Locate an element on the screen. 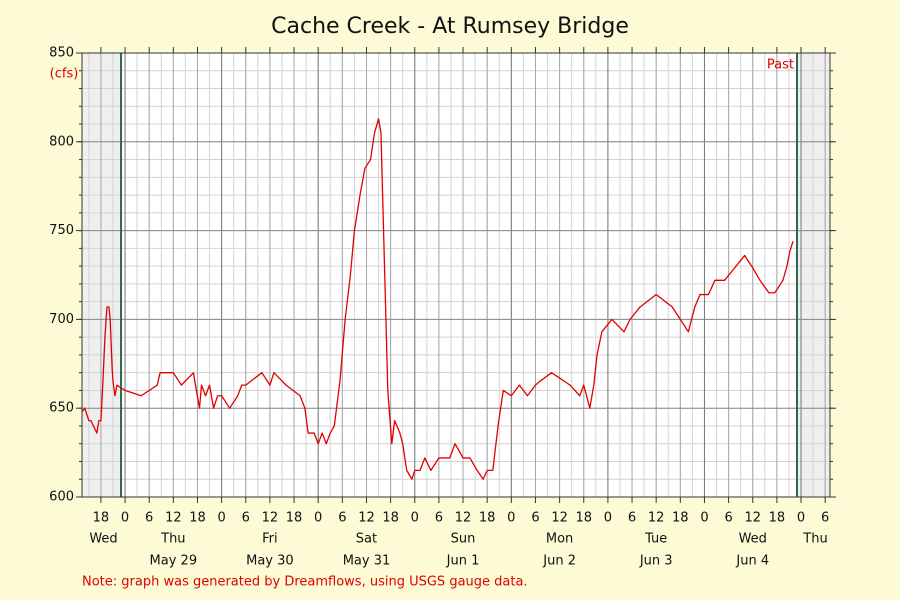 The height and width of the screenshot is (600, 900). chart-title: Cache Creek - At Rumsey Bridge is located at coordinates (450, 26).